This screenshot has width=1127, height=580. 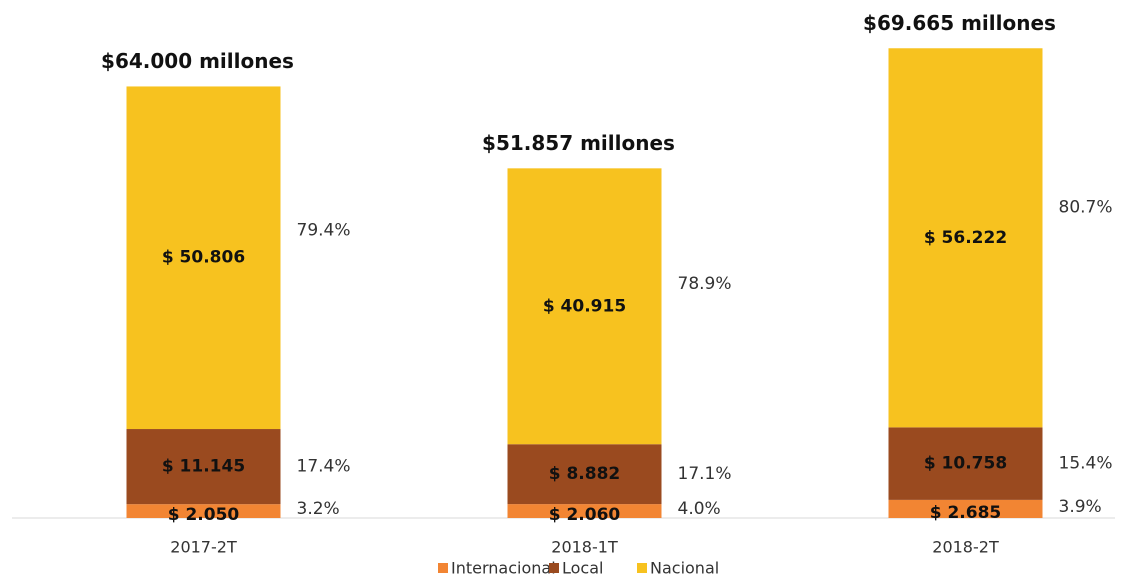 I want to click on share-label: 15.4%, so click(x=1086, y=464).